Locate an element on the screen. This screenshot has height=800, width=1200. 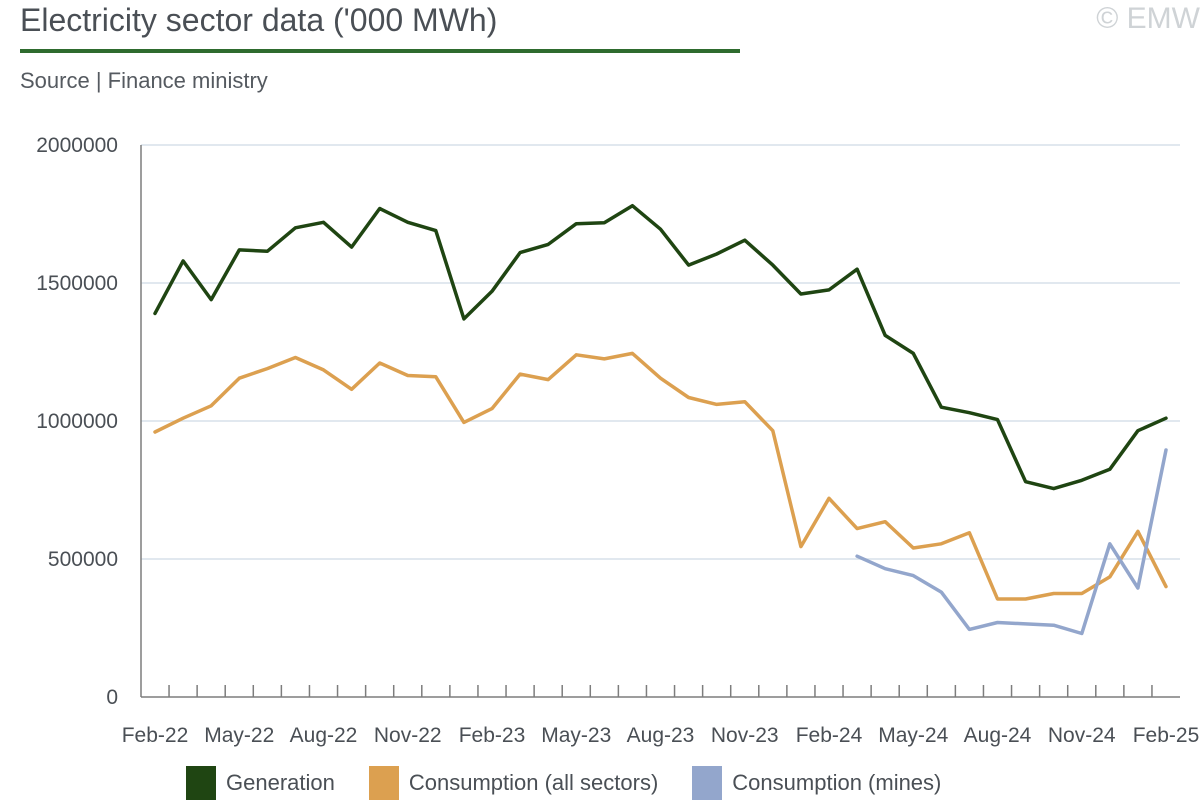
y-tick-label: 1000000 is located at coordinates (77, 421).